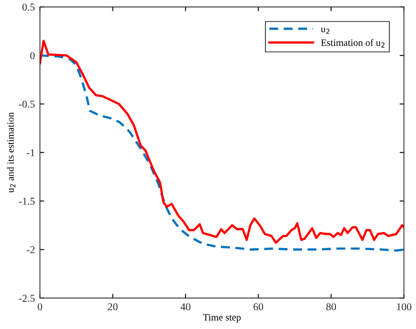  What do you see at coordinates (325, 31) in the screenshot?
I see `legend-label: u$_{2}$` at bounding box center [325, 31].